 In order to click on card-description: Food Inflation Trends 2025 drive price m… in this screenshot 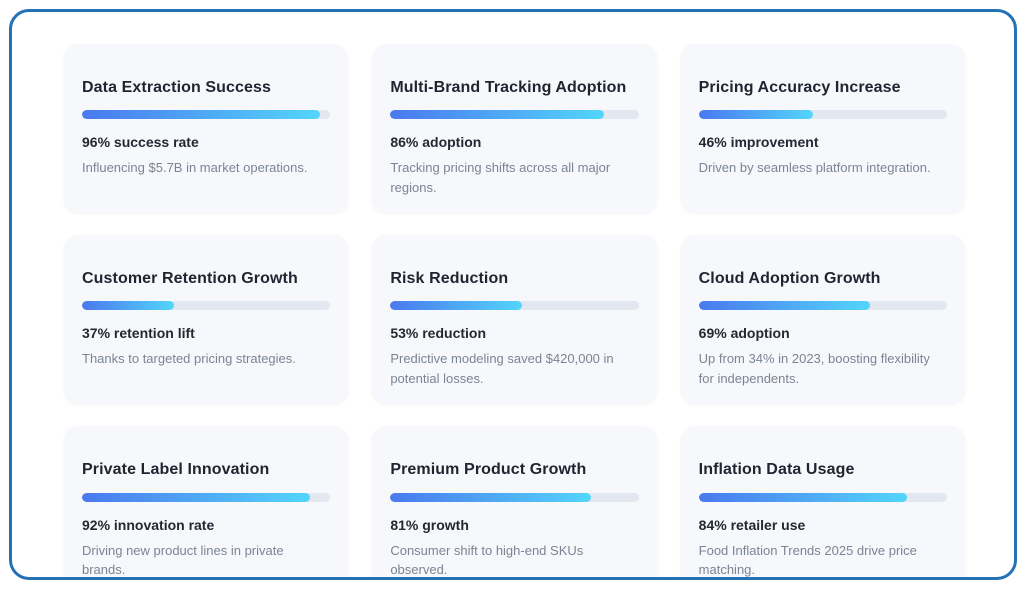, I will do `click(807, 560)`.